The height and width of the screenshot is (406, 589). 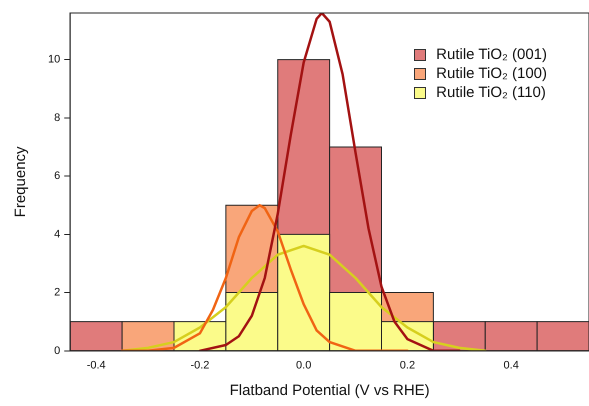 I want to click on y-tick-label: 6, so click(x=57, y=176).